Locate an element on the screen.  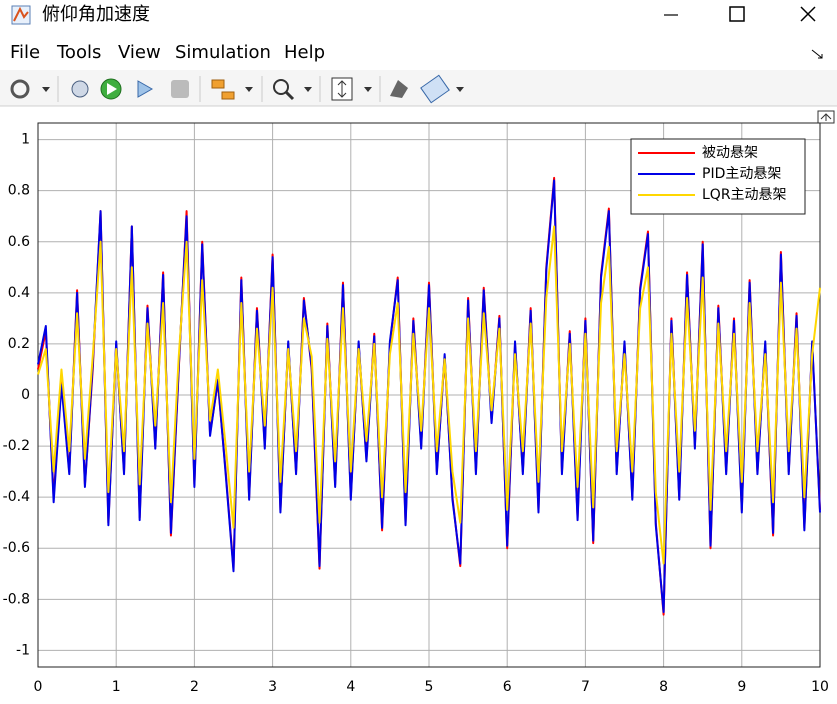
menu-item: Simulation is located at coordinates (223, 52).